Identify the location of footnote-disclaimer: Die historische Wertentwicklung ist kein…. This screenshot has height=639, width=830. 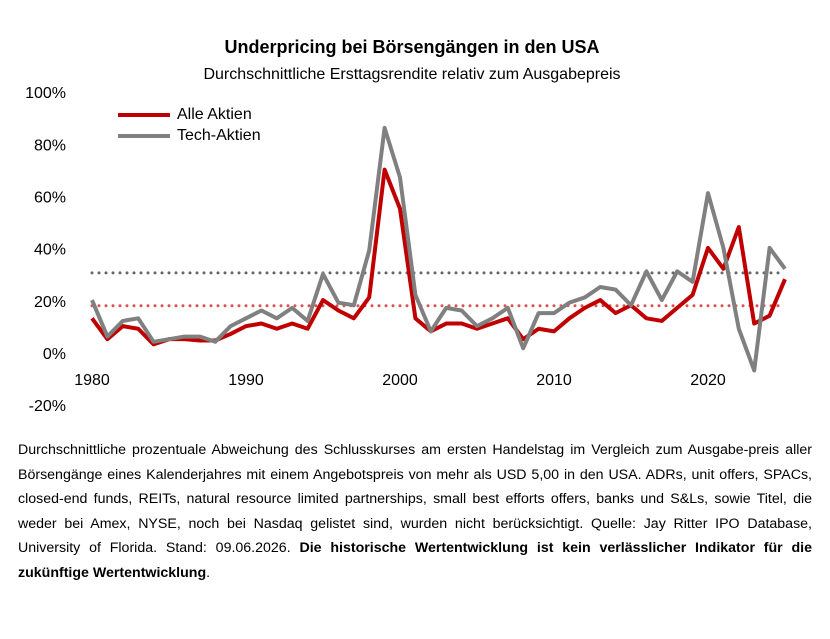
(415, 560).